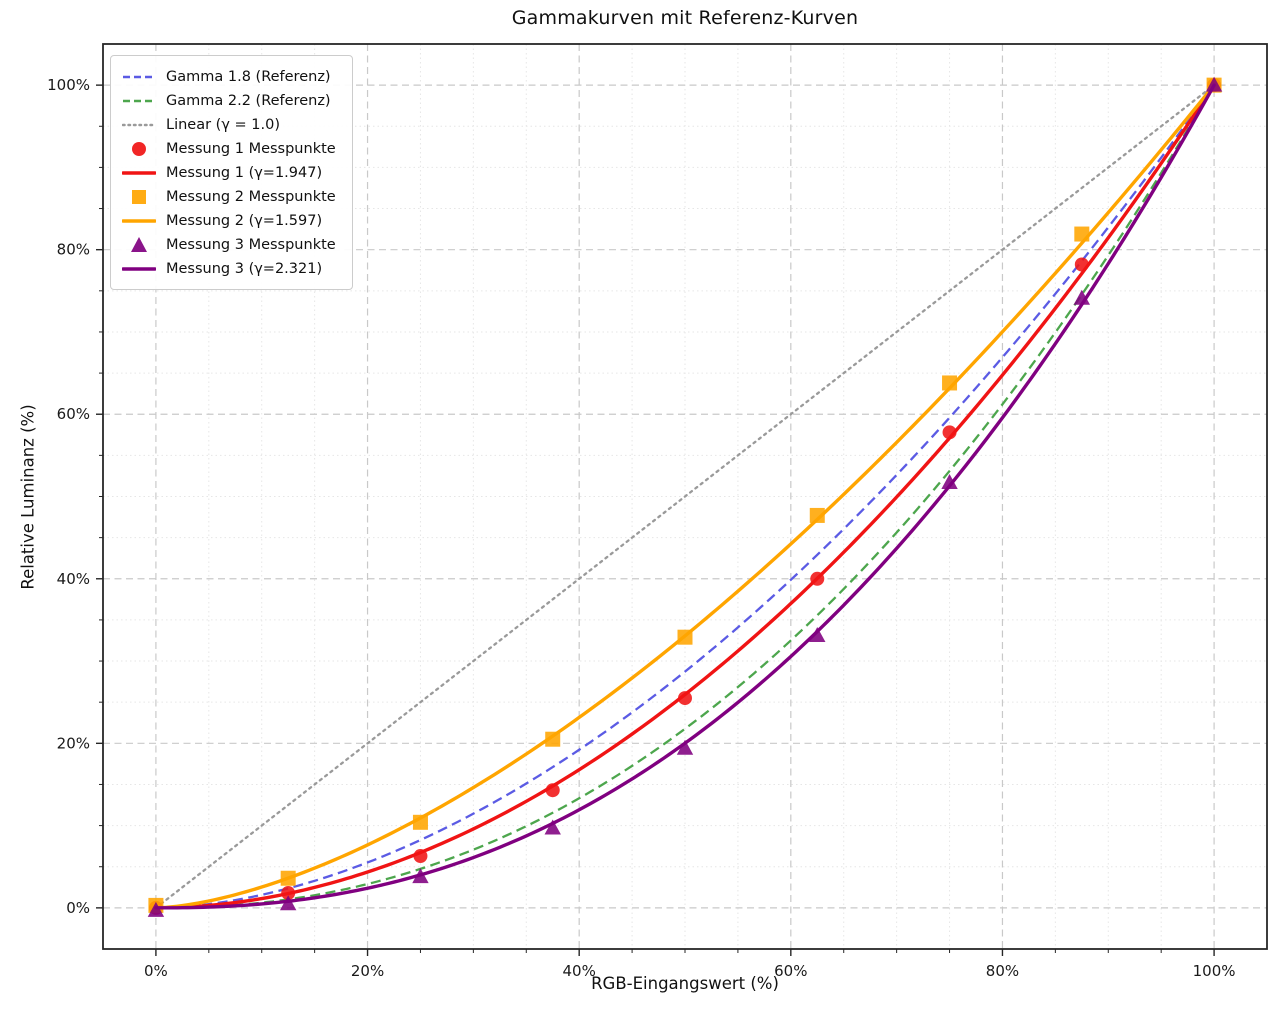  Describe the element at coordinates (244, 220) in the screenshot. I see `legend-label: Messung 2 (γ=1.597)` at that location.